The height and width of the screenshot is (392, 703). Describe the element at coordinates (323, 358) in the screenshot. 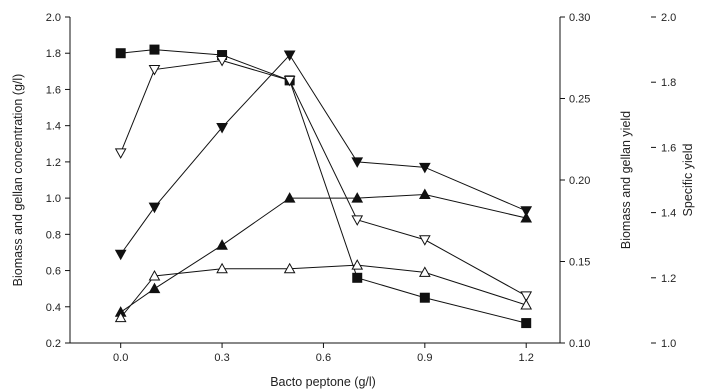

I see `x-tick-label: 0.6` at that location.